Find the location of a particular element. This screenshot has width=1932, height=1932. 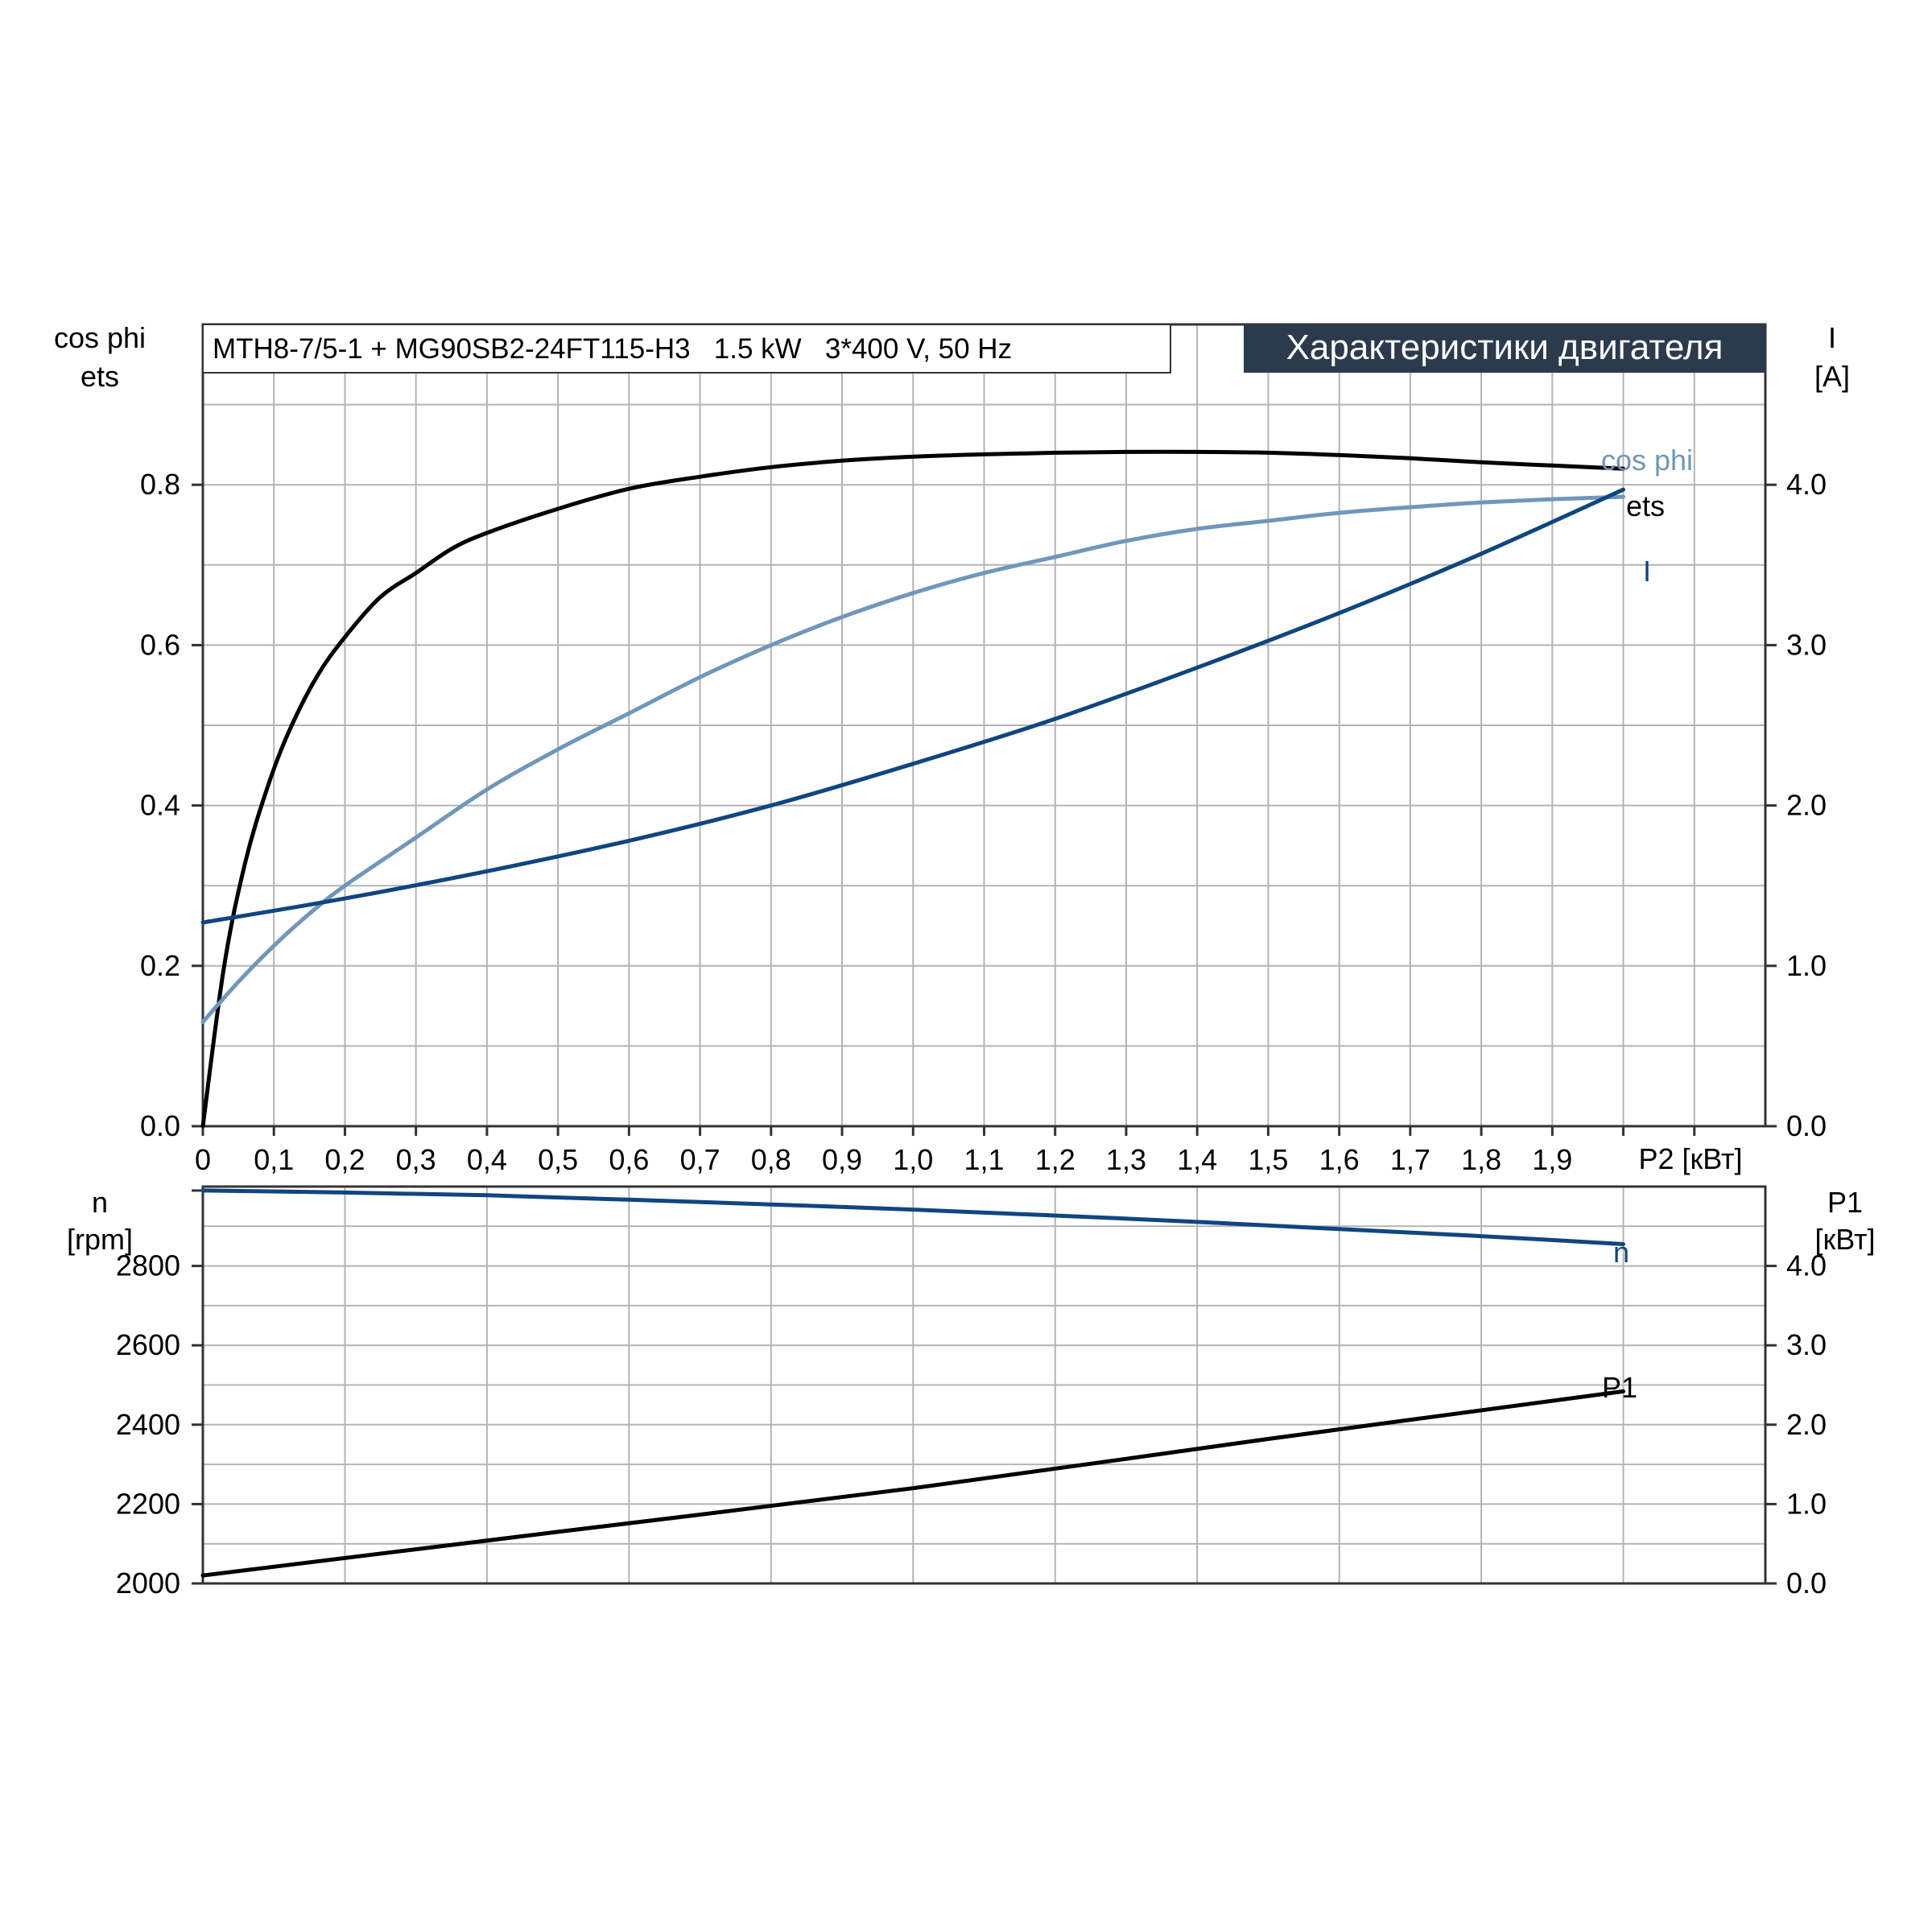

x-tick-label: 0,6 is located at coordinates (629, 1159).